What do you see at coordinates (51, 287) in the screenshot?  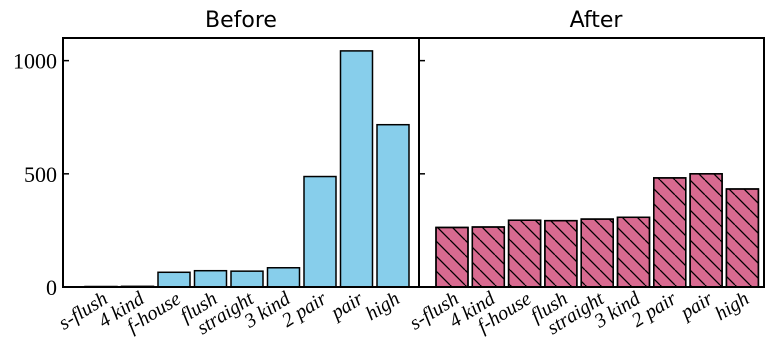 I see `y-tick-label-0: 0` at bounding box center [51, 287].